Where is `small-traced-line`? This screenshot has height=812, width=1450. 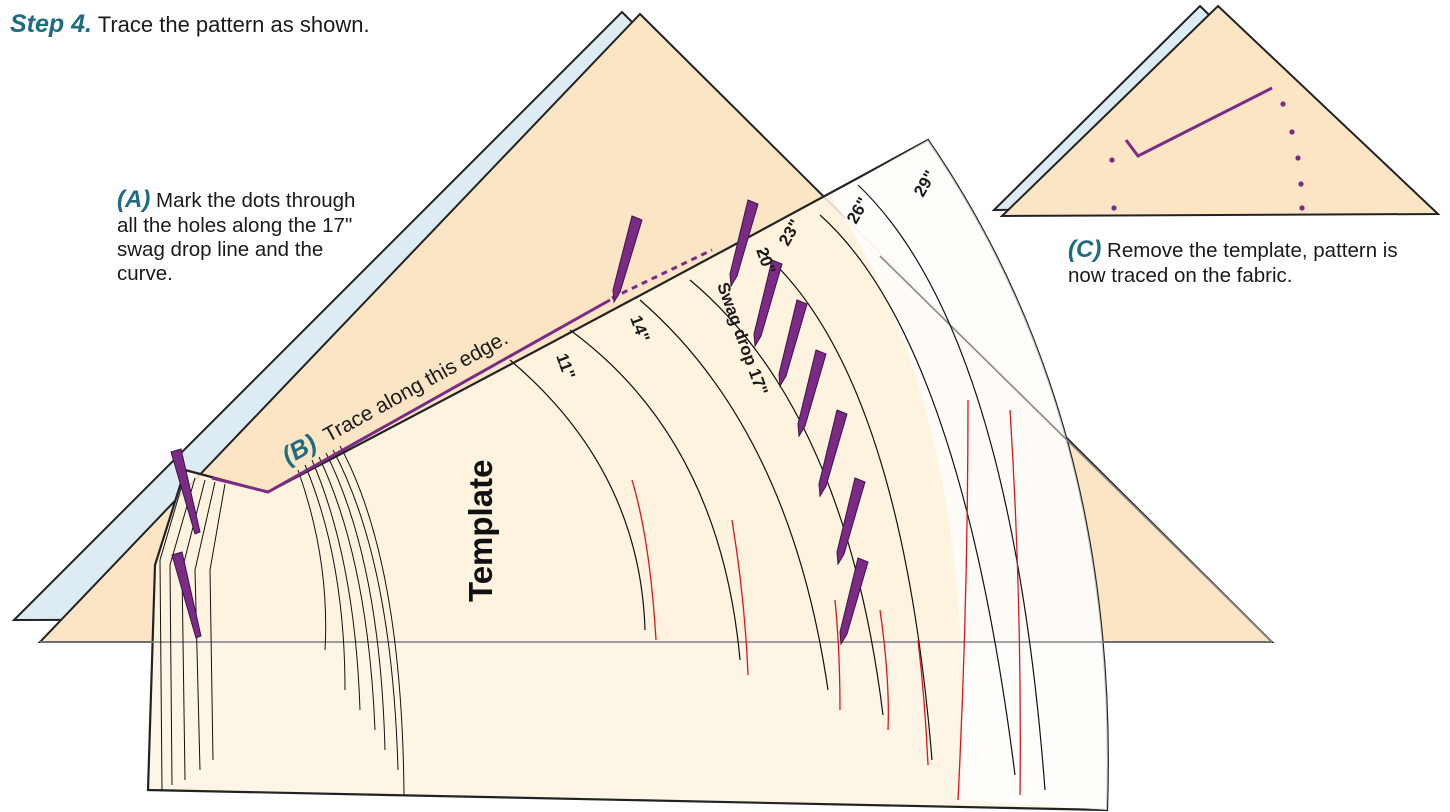 small-traced-line is located at coordinates (1198, 122).